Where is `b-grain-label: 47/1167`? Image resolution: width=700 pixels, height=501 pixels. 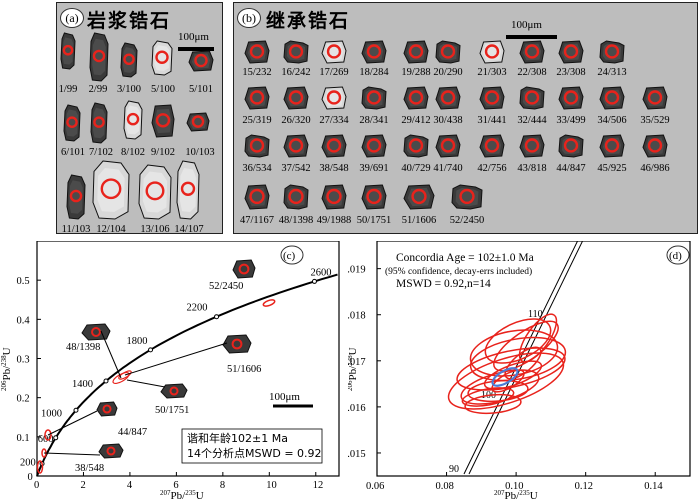 b-grain-label: 47/1167 is located at coordinates (257, 220).